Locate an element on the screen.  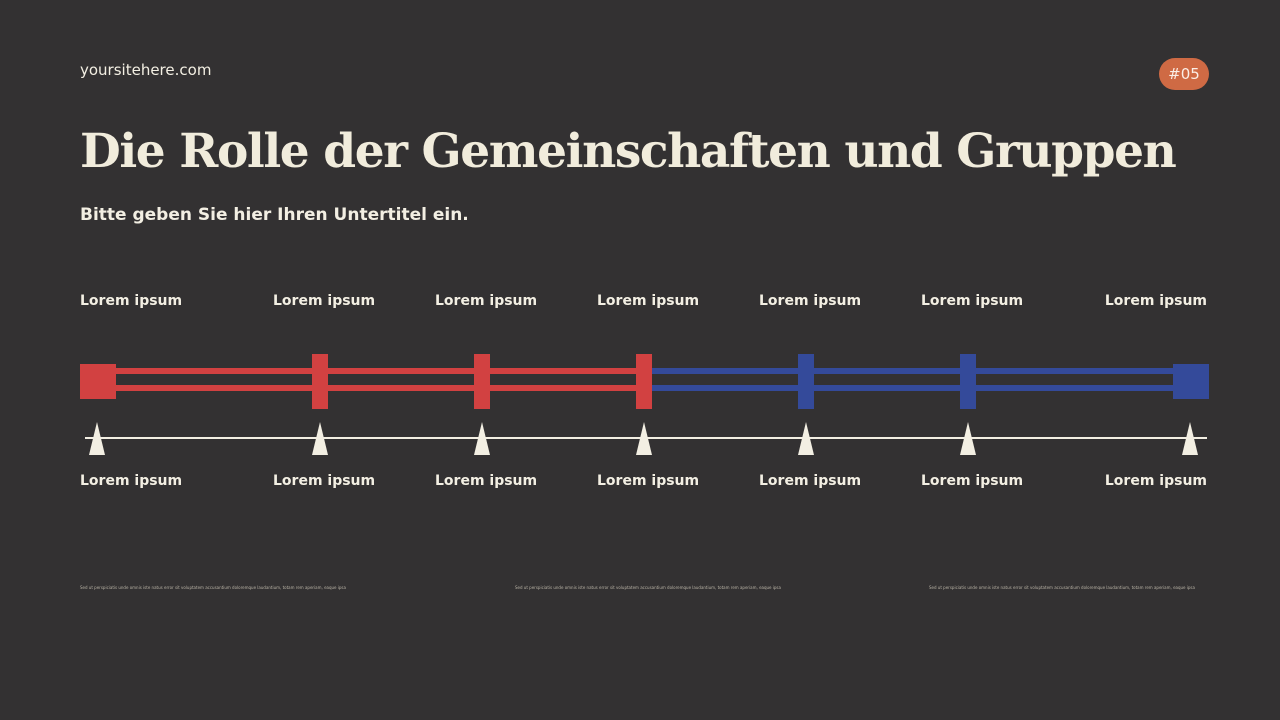
bottom-label-4: Lorem ipsum is located at coordinates (648, 481).